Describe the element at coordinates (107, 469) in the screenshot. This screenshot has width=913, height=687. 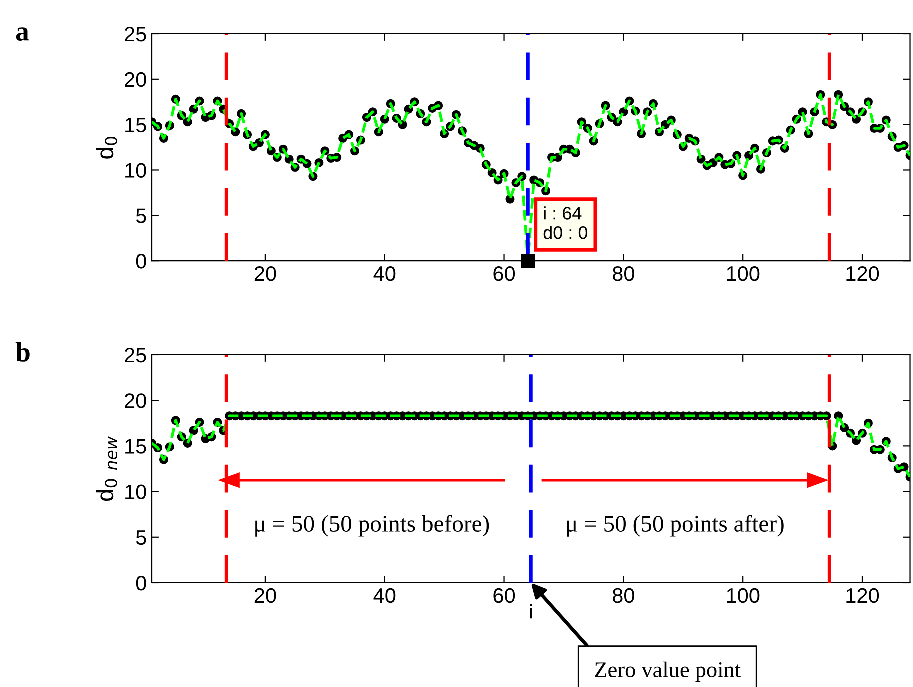
I see `y-axis-title: d$_{0 new}$` at that location.